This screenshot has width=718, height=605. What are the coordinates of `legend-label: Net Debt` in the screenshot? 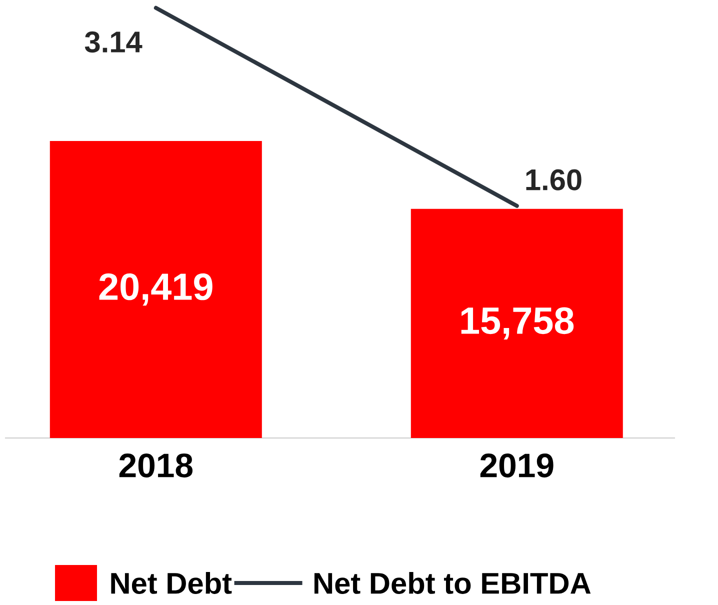 It's located at (171, 583).